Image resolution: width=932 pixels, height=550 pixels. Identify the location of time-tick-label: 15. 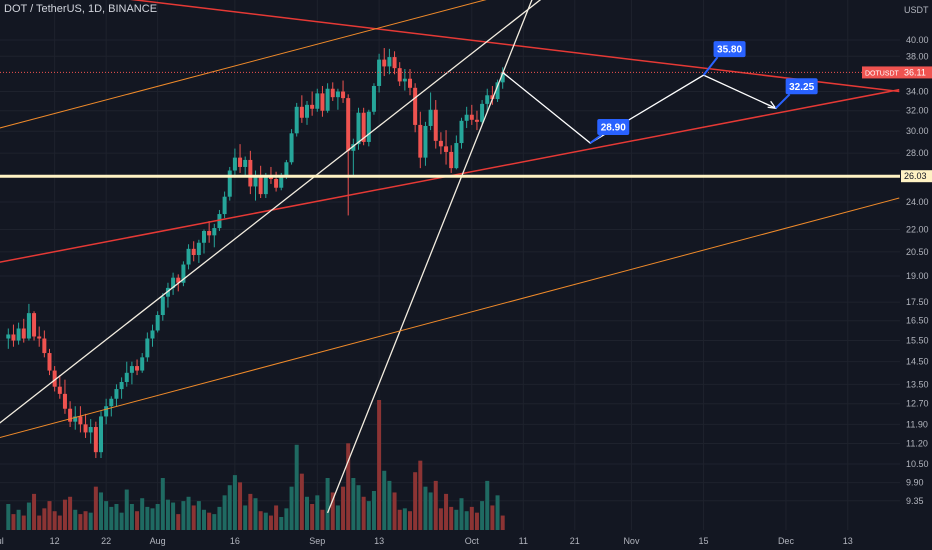
(704, 541).